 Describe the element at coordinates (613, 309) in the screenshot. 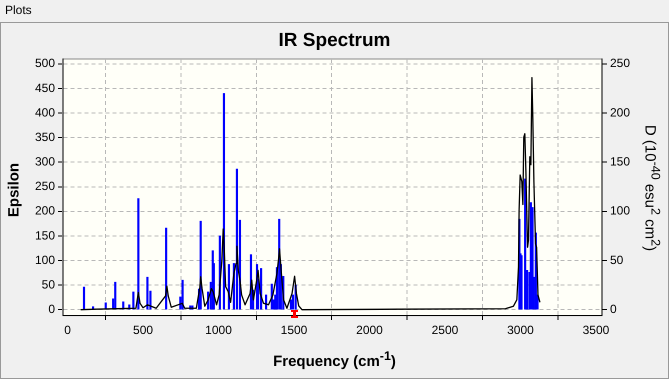

I see `y2-tick-label: 0` at that location.